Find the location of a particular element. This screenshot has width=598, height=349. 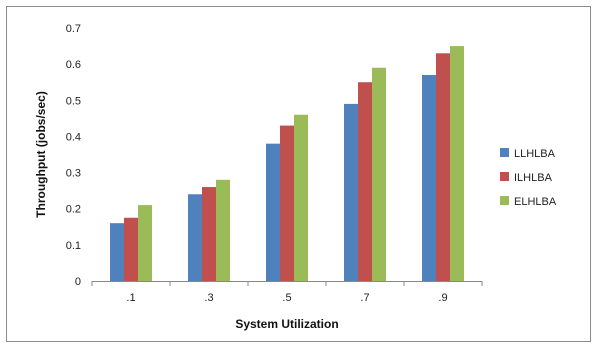

y-tick-label: 0 is located at coordinates (78, 282).